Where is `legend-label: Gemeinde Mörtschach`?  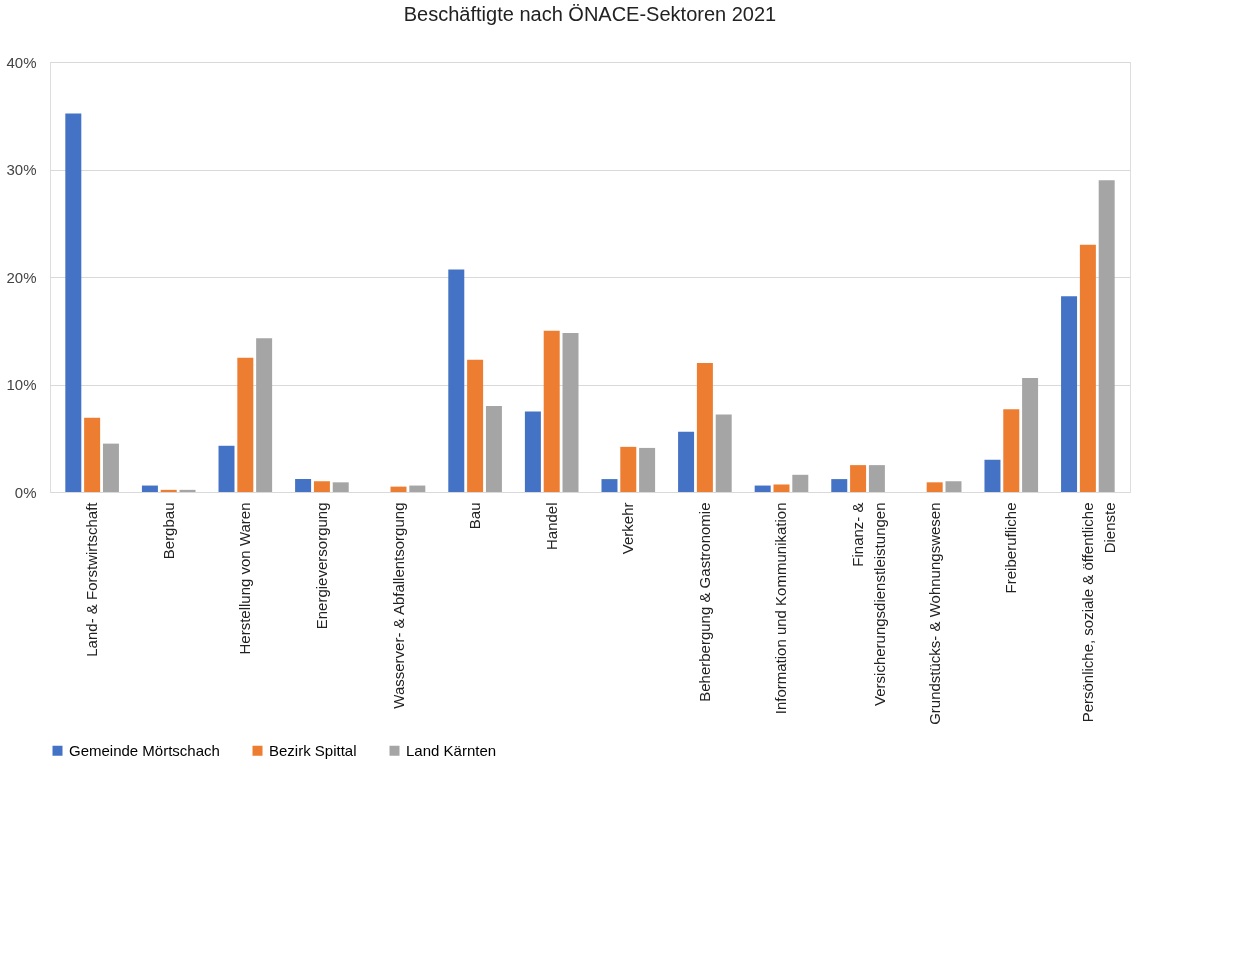
legend-label: Gemeinde Mörtschach is located at coordinates (144, 750).